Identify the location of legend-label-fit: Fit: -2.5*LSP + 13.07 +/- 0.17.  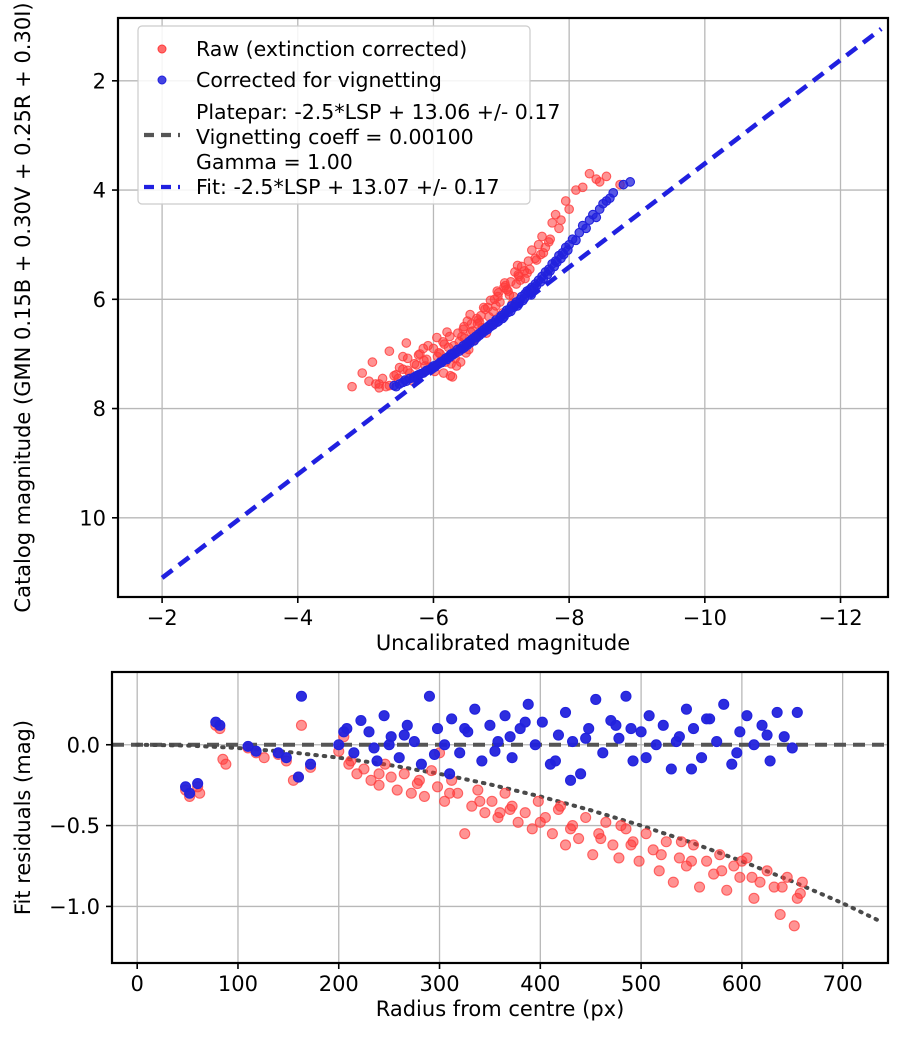
(348, 187).